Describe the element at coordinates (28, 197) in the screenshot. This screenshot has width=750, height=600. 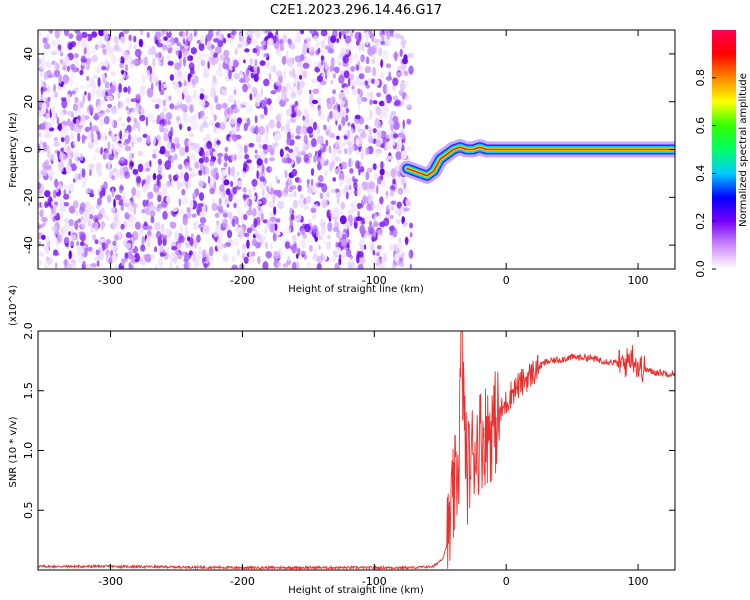
I see `y-tick-label: -20` at that location.